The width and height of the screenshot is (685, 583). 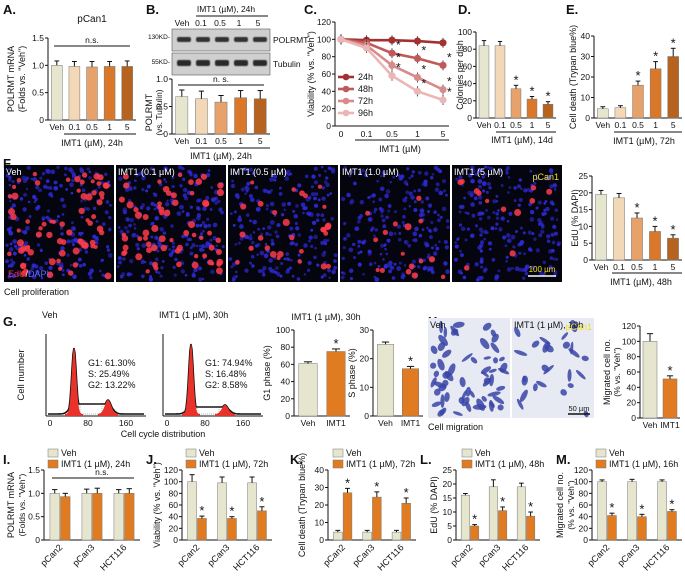 What do you see at coordinates (92, 127) in the screenshot?
I see `x-tick-label: 0.5` at bounding box center [92, 127].